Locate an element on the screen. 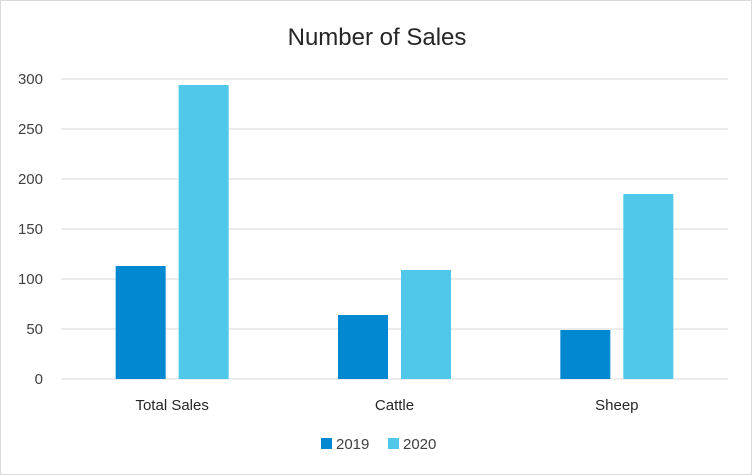 The height and width of the screenshot is (476, 752). y-tick-label: 200 is located at coordinates (30, 179).